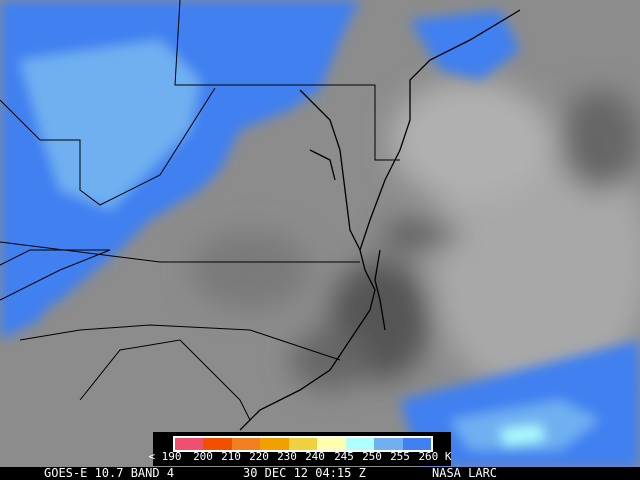 The height and width of the screenshot is (480, 640). I want to click on legend-color-bar, so click(303, 444).